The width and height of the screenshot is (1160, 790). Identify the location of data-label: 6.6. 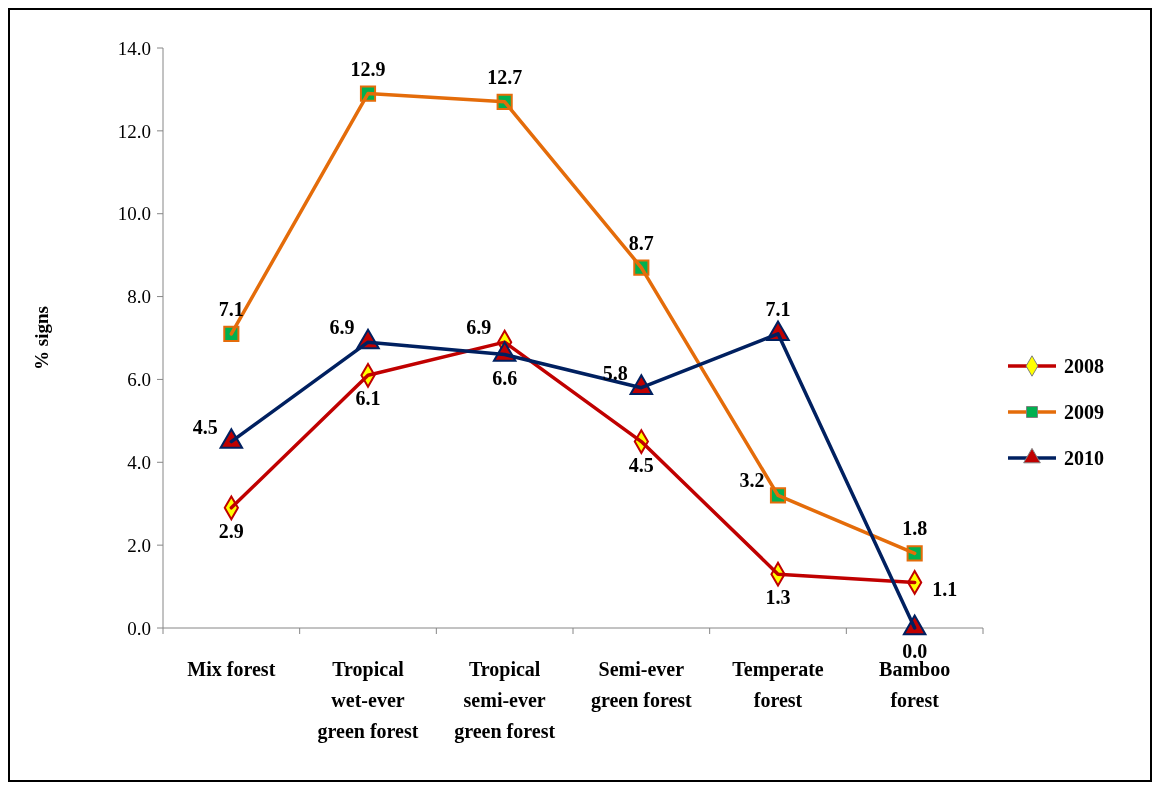
(505, 377).